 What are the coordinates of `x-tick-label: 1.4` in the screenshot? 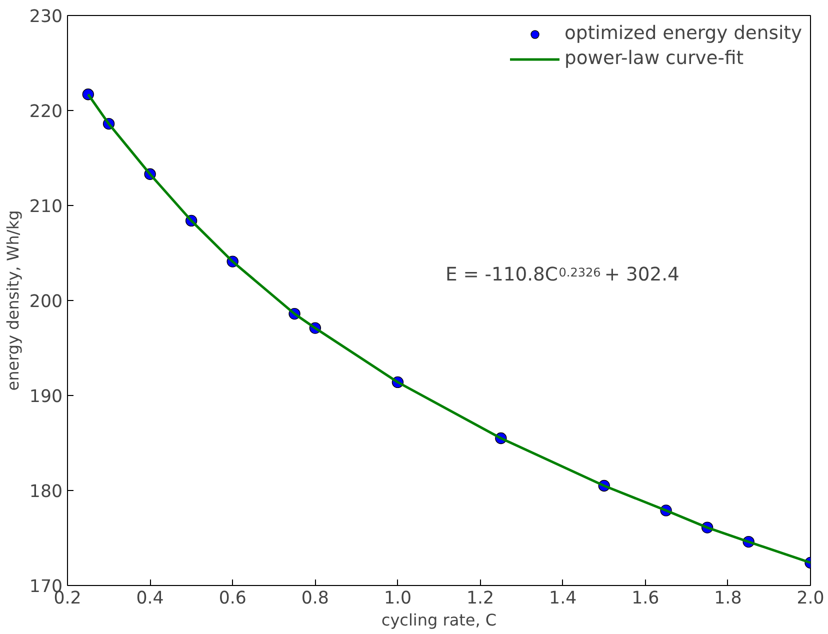 It's located at (563, 598).